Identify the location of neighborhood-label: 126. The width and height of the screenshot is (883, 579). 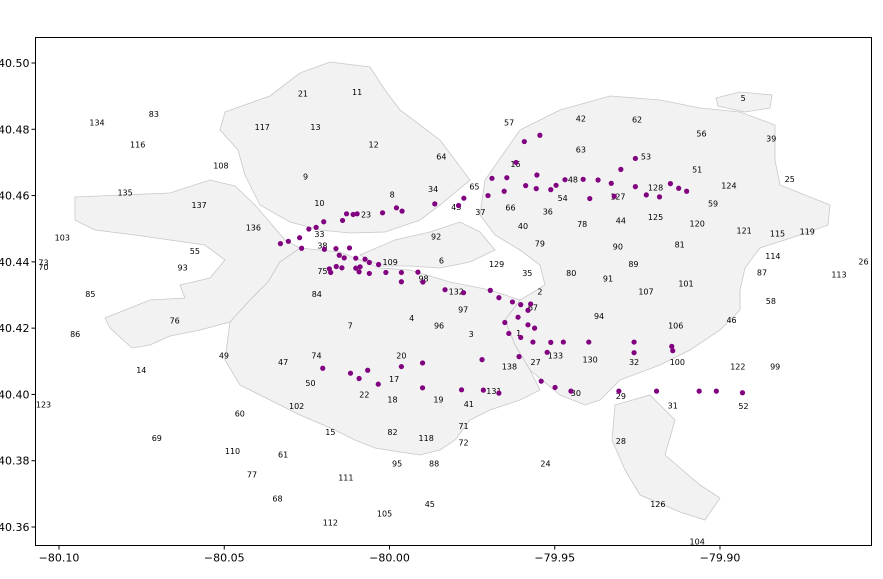
(657, 504).